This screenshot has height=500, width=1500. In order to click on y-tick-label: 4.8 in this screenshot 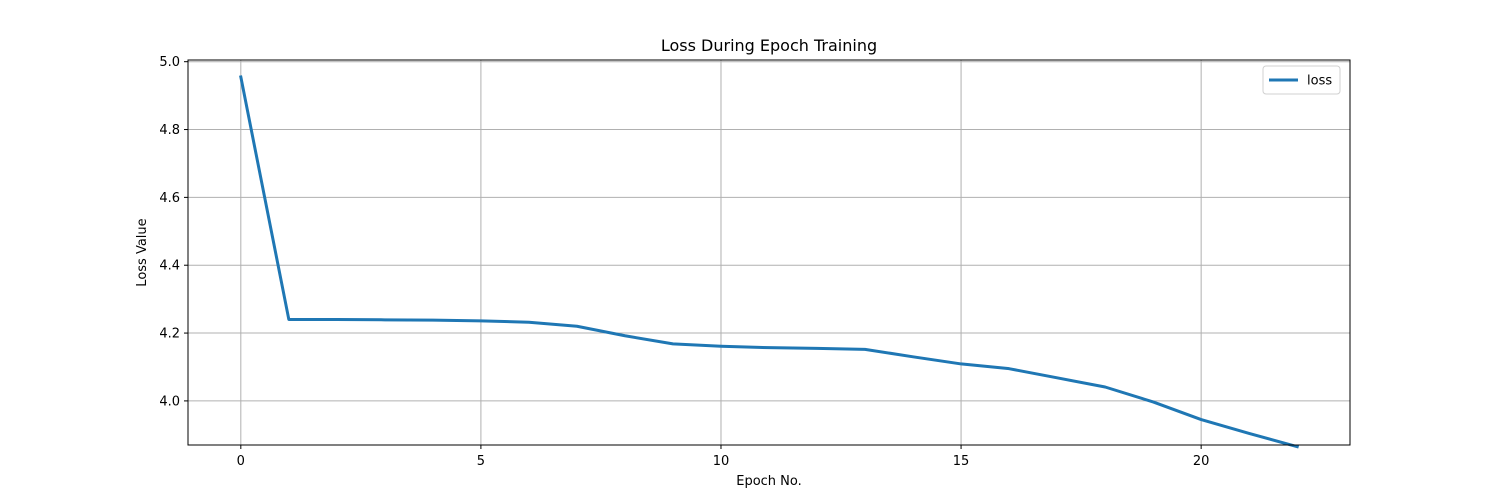, I will do `click(169, 130)`.